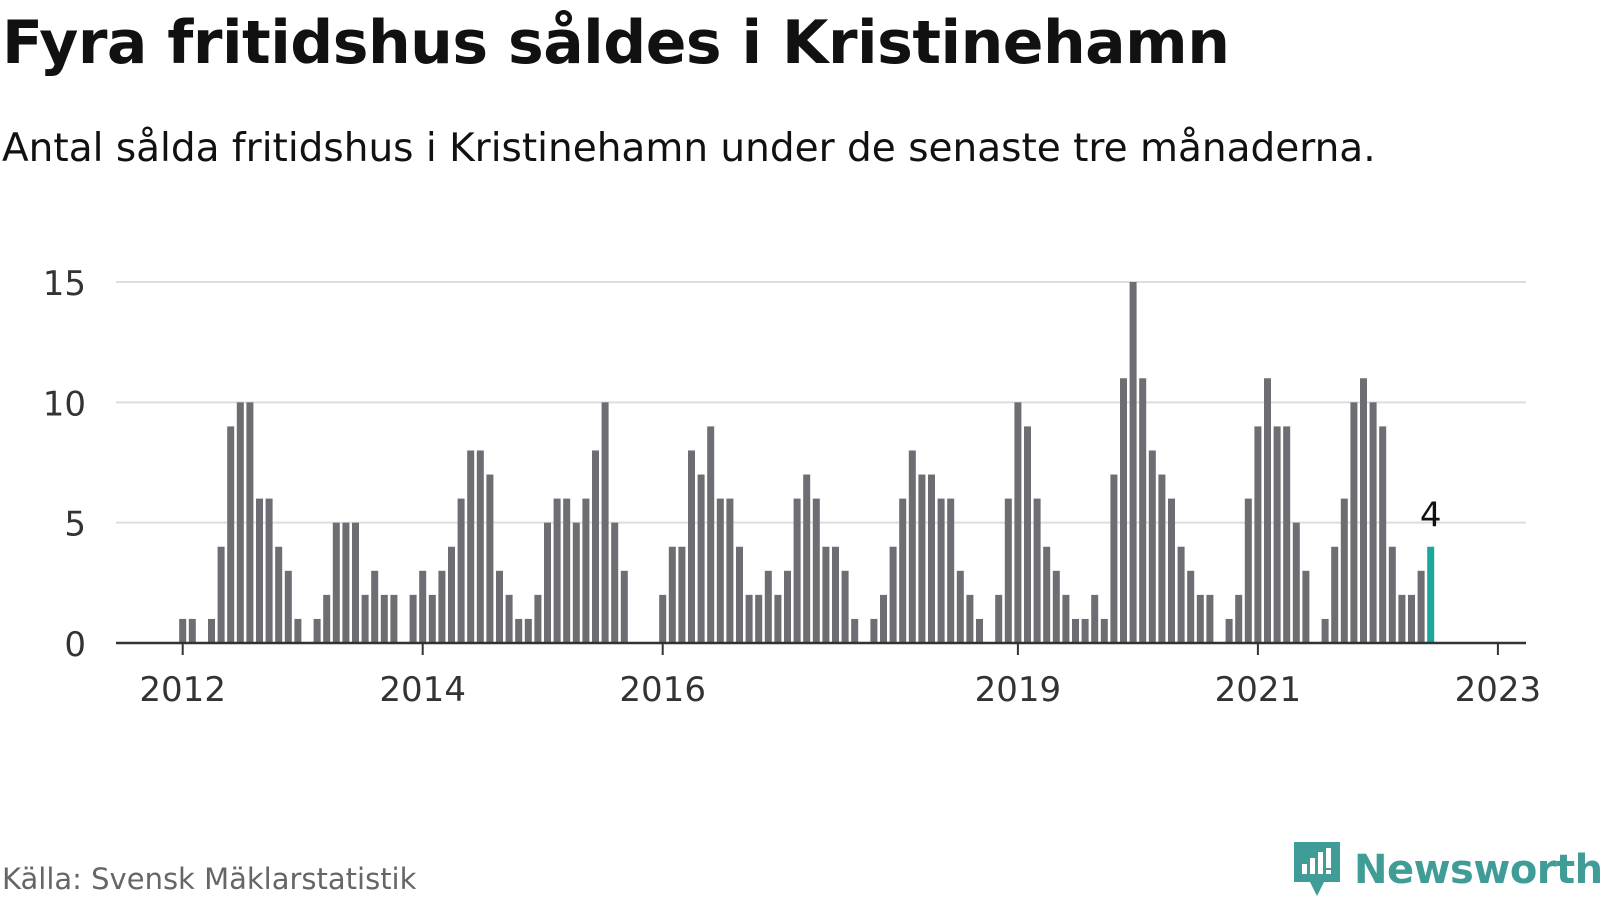 The width and height of the screenshot is (1600, 900). I want to click on brand-name: Newsworthy, so click(1477, 870).